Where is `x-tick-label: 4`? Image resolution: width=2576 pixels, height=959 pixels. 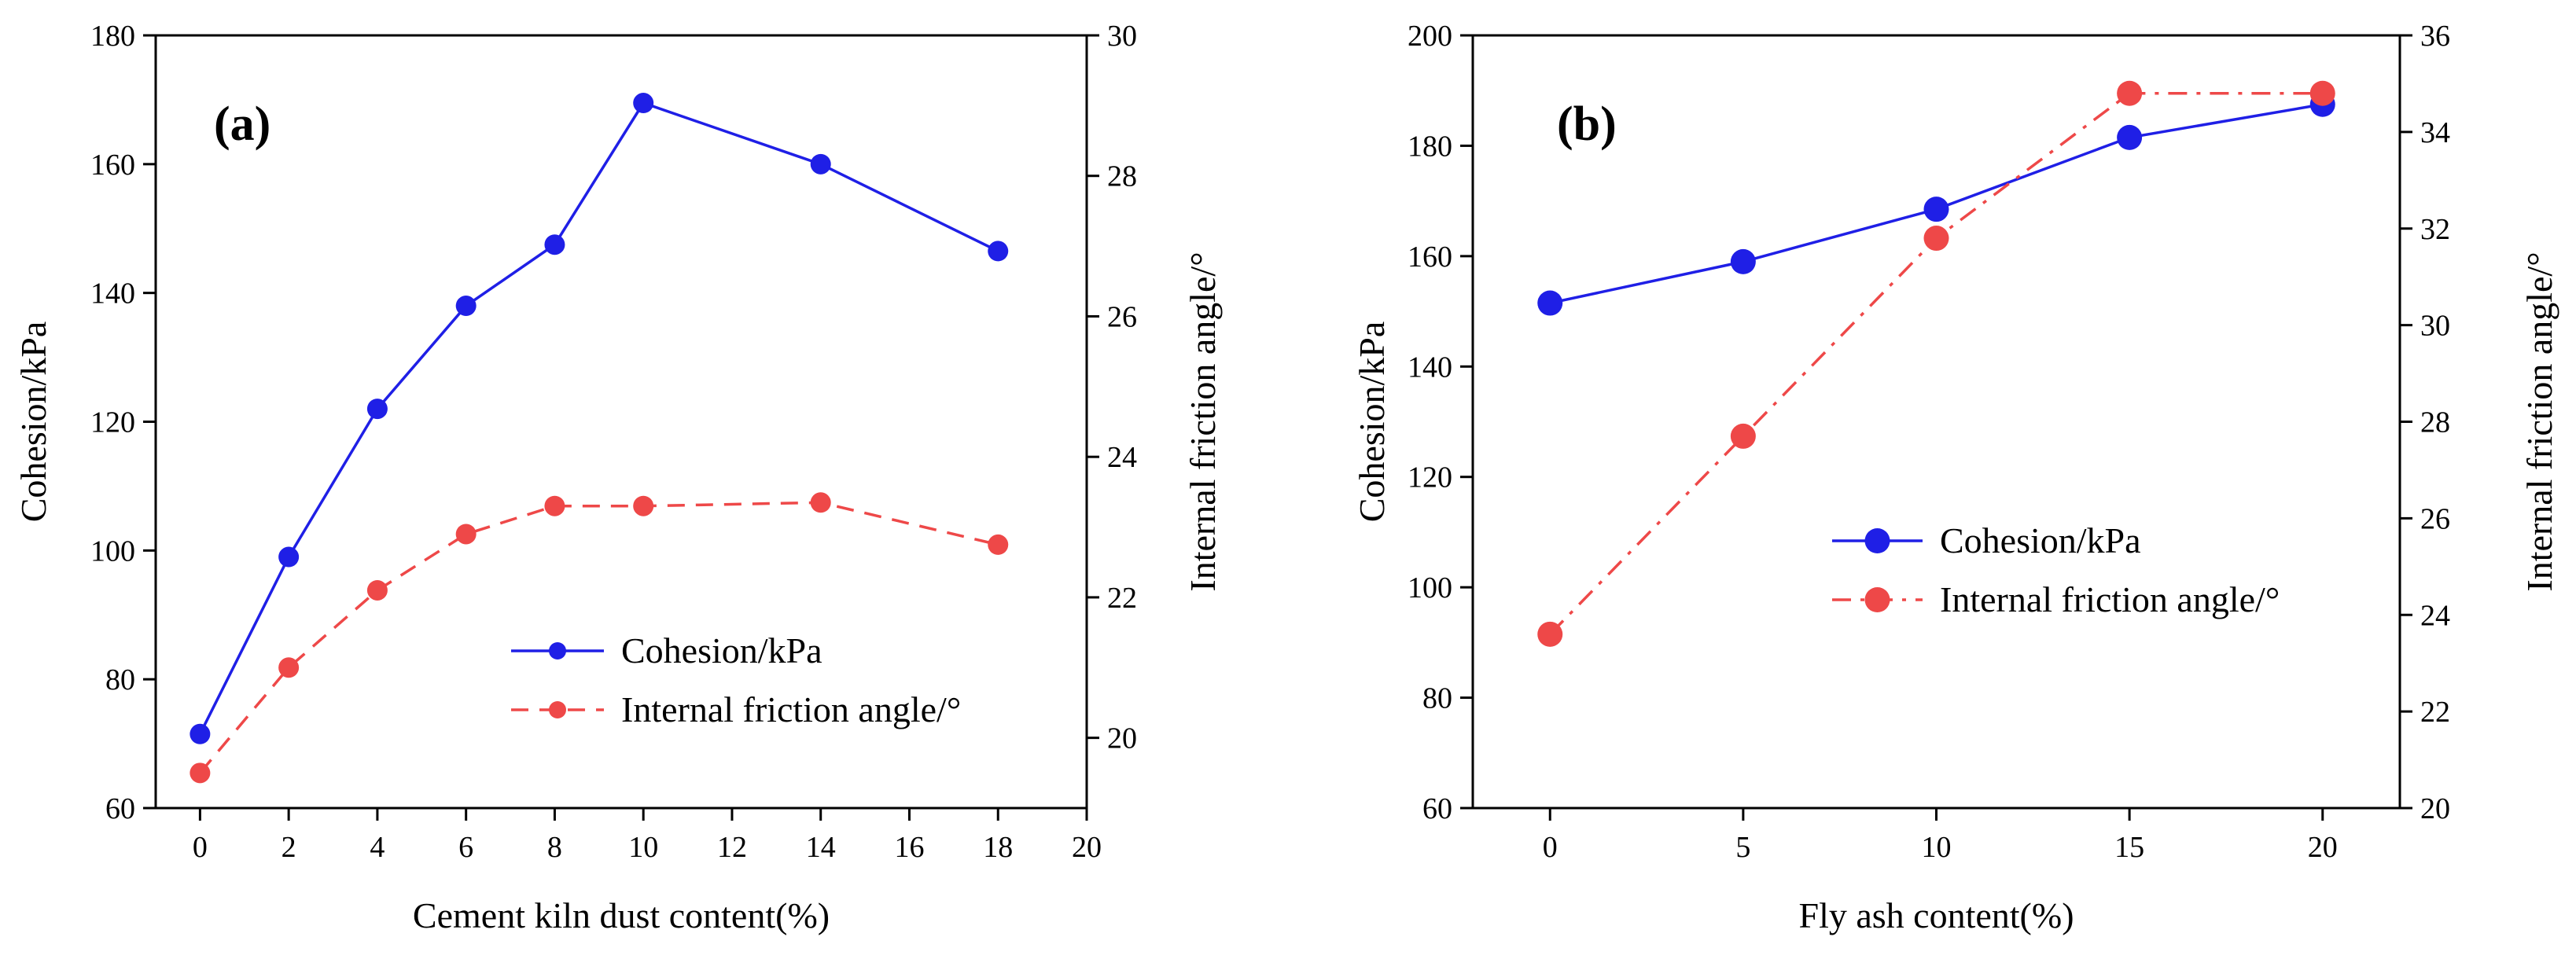 x-tick-label: 4 is located at coordinates (378, 847).